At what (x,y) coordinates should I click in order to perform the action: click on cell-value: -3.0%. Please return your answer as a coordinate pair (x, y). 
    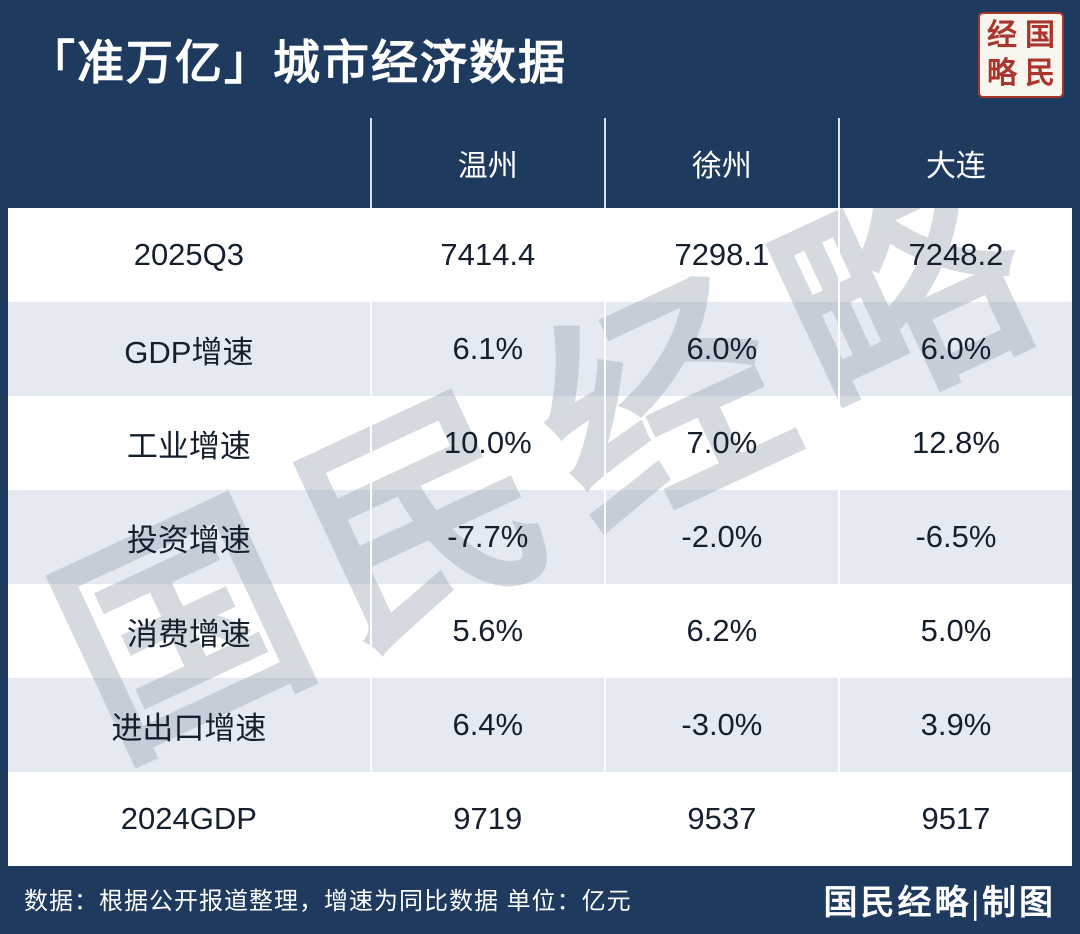
    Looking at the image, I should click on (720, 725).